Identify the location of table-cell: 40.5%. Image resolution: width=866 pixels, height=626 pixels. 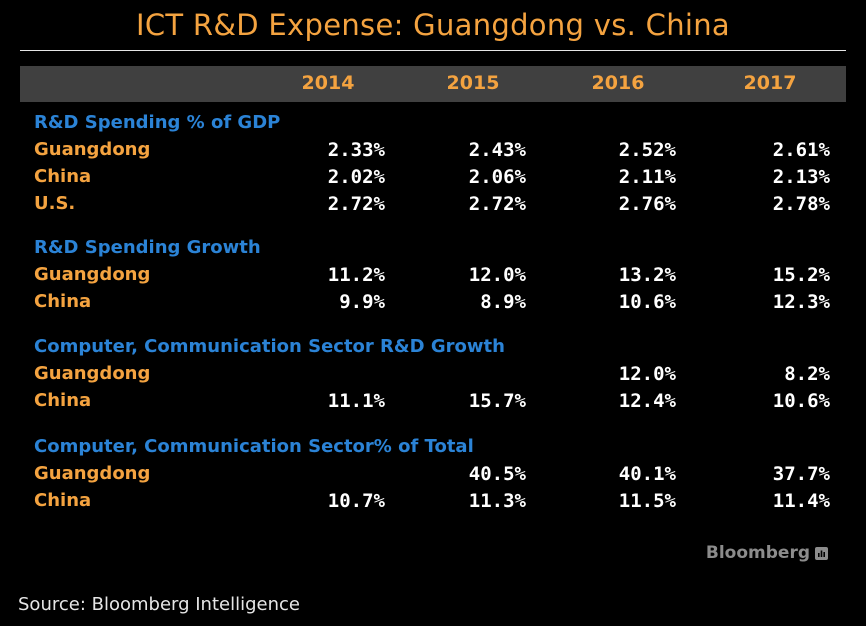
(497, 474).